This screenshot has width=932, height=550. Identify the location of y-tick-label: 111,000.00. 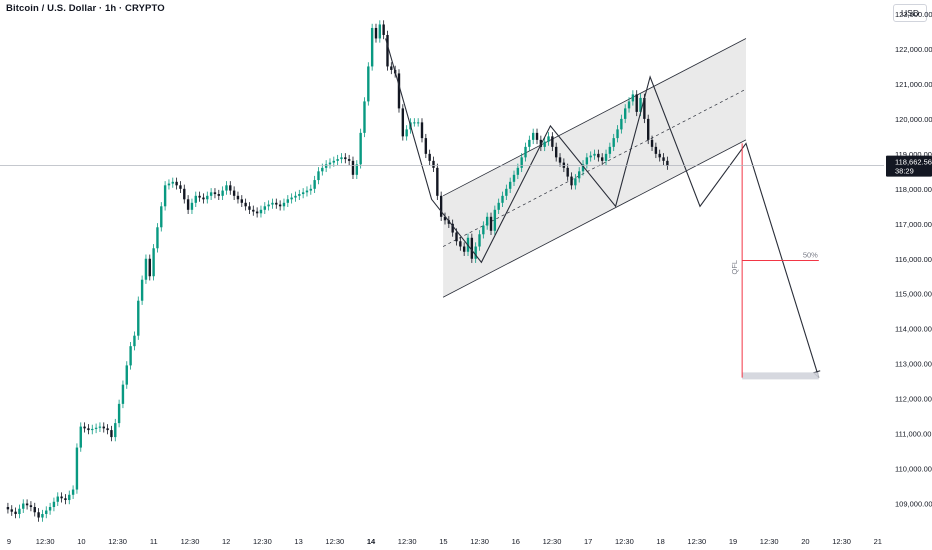
(913, 434).